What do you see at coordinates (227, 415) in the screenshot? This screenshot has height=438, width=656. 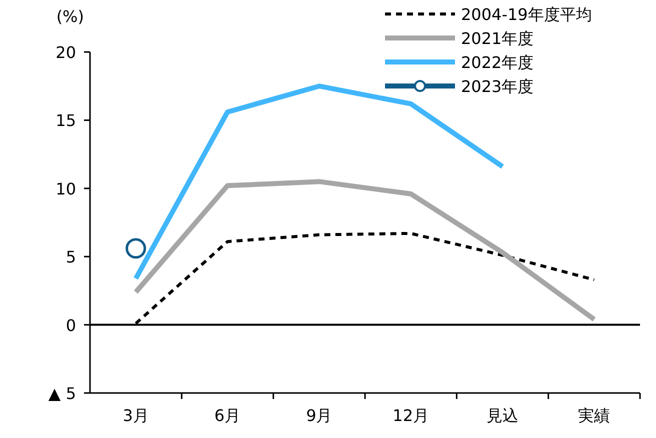 I see `x-tick-label: 6月` at bounding box center [227, 415].